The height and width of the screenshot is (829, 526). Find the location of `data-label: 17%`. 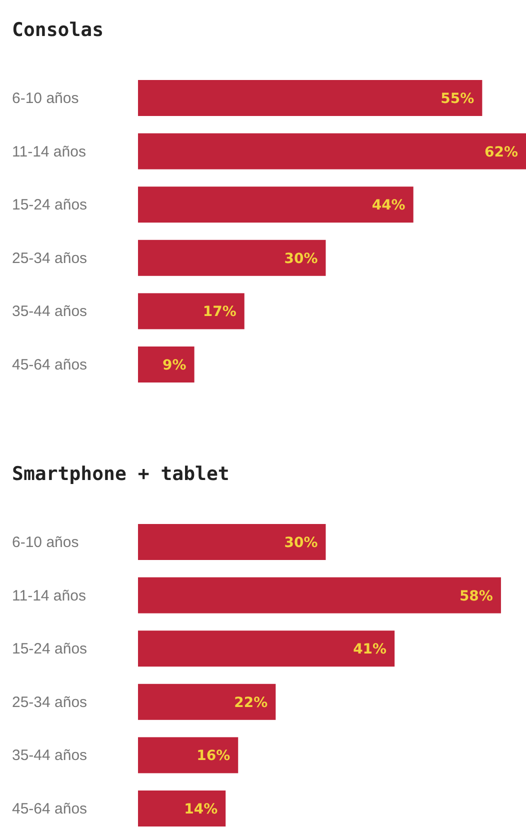

data-label: 17% is located at coordinates (219, 312).